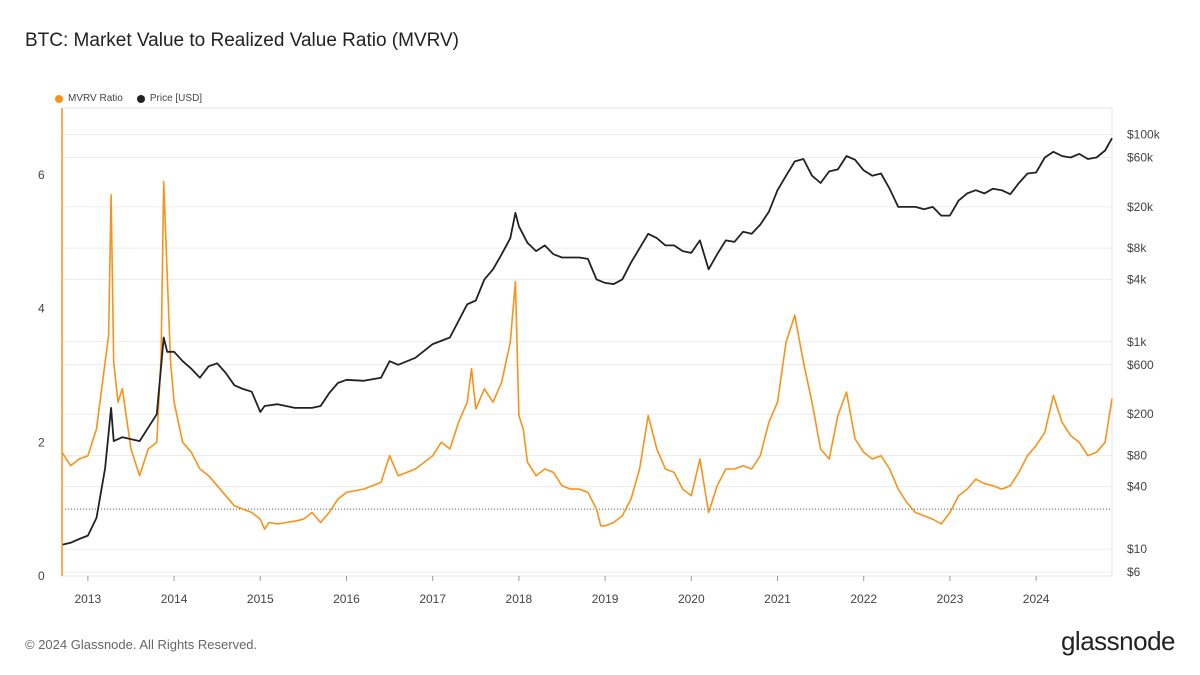 This screenshot has height=675, width=1200. What do you see at coordinates (174, 599) in the screenshot?
I see `x-tick-2014: 2014` at bounding box center [174, 599].